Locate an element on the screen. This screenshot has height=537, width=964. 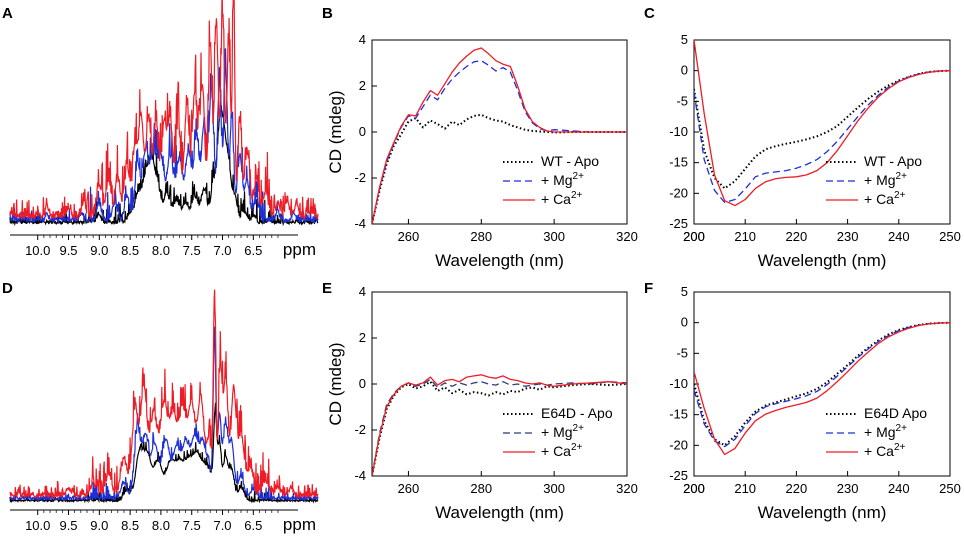
legend-label-f: E64D Apo is located at coordinates (895, 413).